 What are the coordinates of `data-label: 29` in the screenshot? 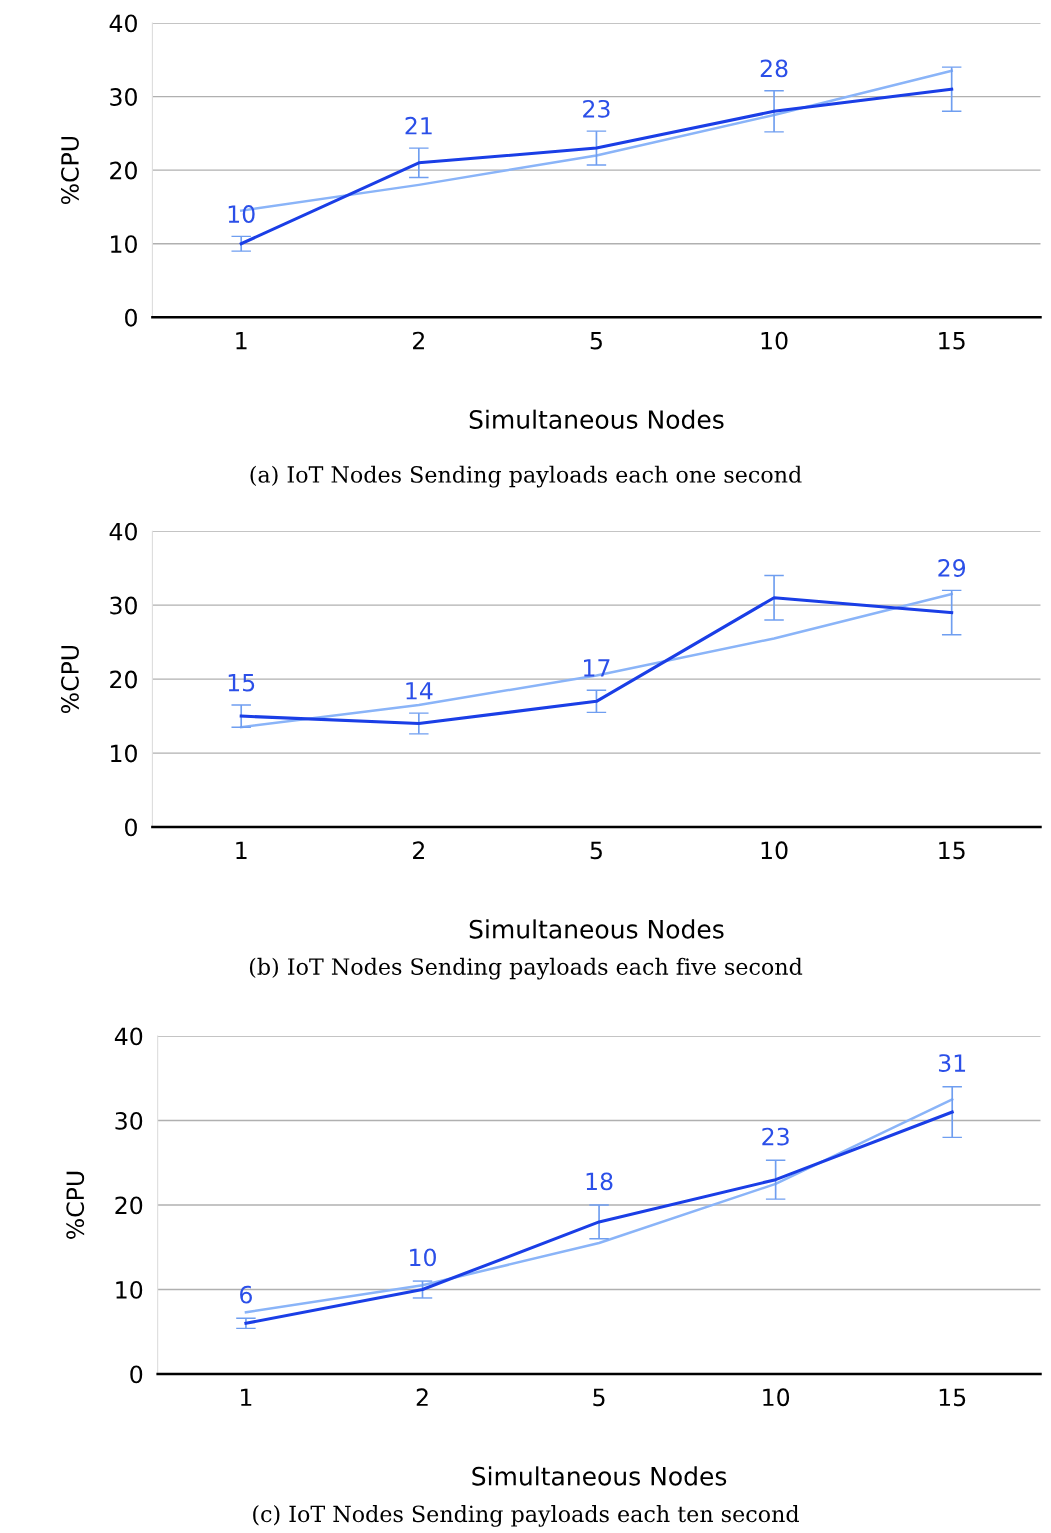 It's located at (952, 568).